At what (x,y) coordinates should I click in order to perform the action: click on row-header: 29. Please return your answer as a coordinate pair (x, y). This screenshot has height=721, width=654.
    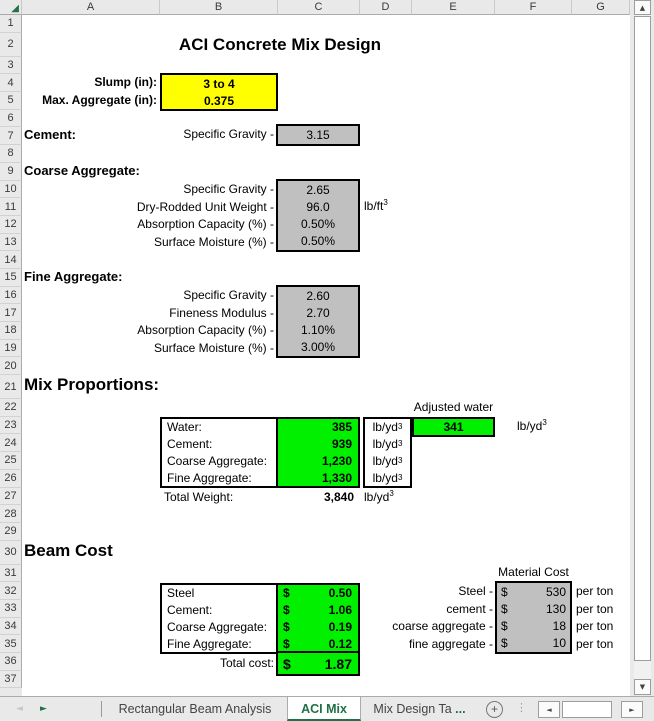
    Looking at the image, I should click on (11, 531).